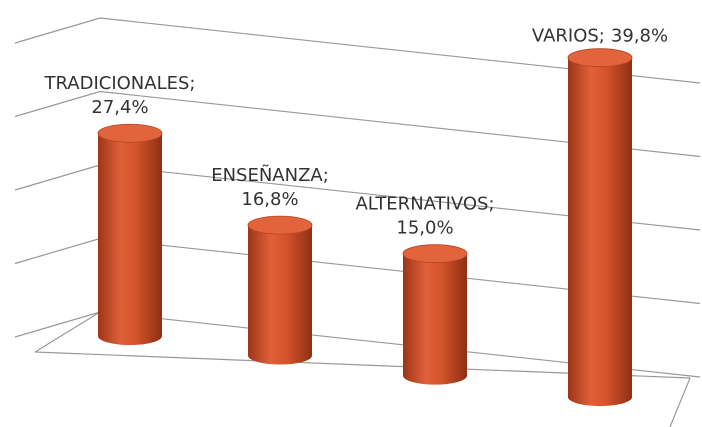  What do you see at coordinates (120, 83) in the screenshot?
I see `category-label: TRADICIONALES;` at bounding box center [120, 83].